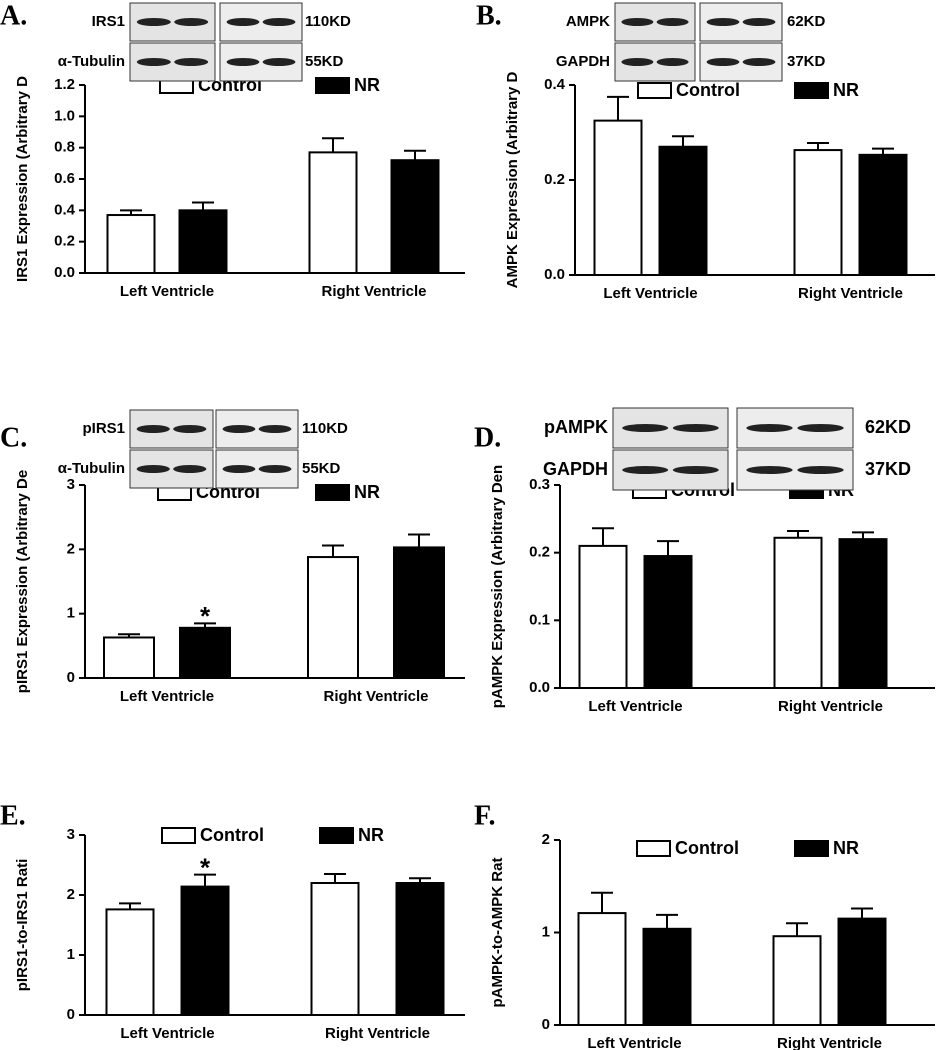 The image size is (940, 1050). I want to click on y-tick-label: 1.0, so click(64, 115).